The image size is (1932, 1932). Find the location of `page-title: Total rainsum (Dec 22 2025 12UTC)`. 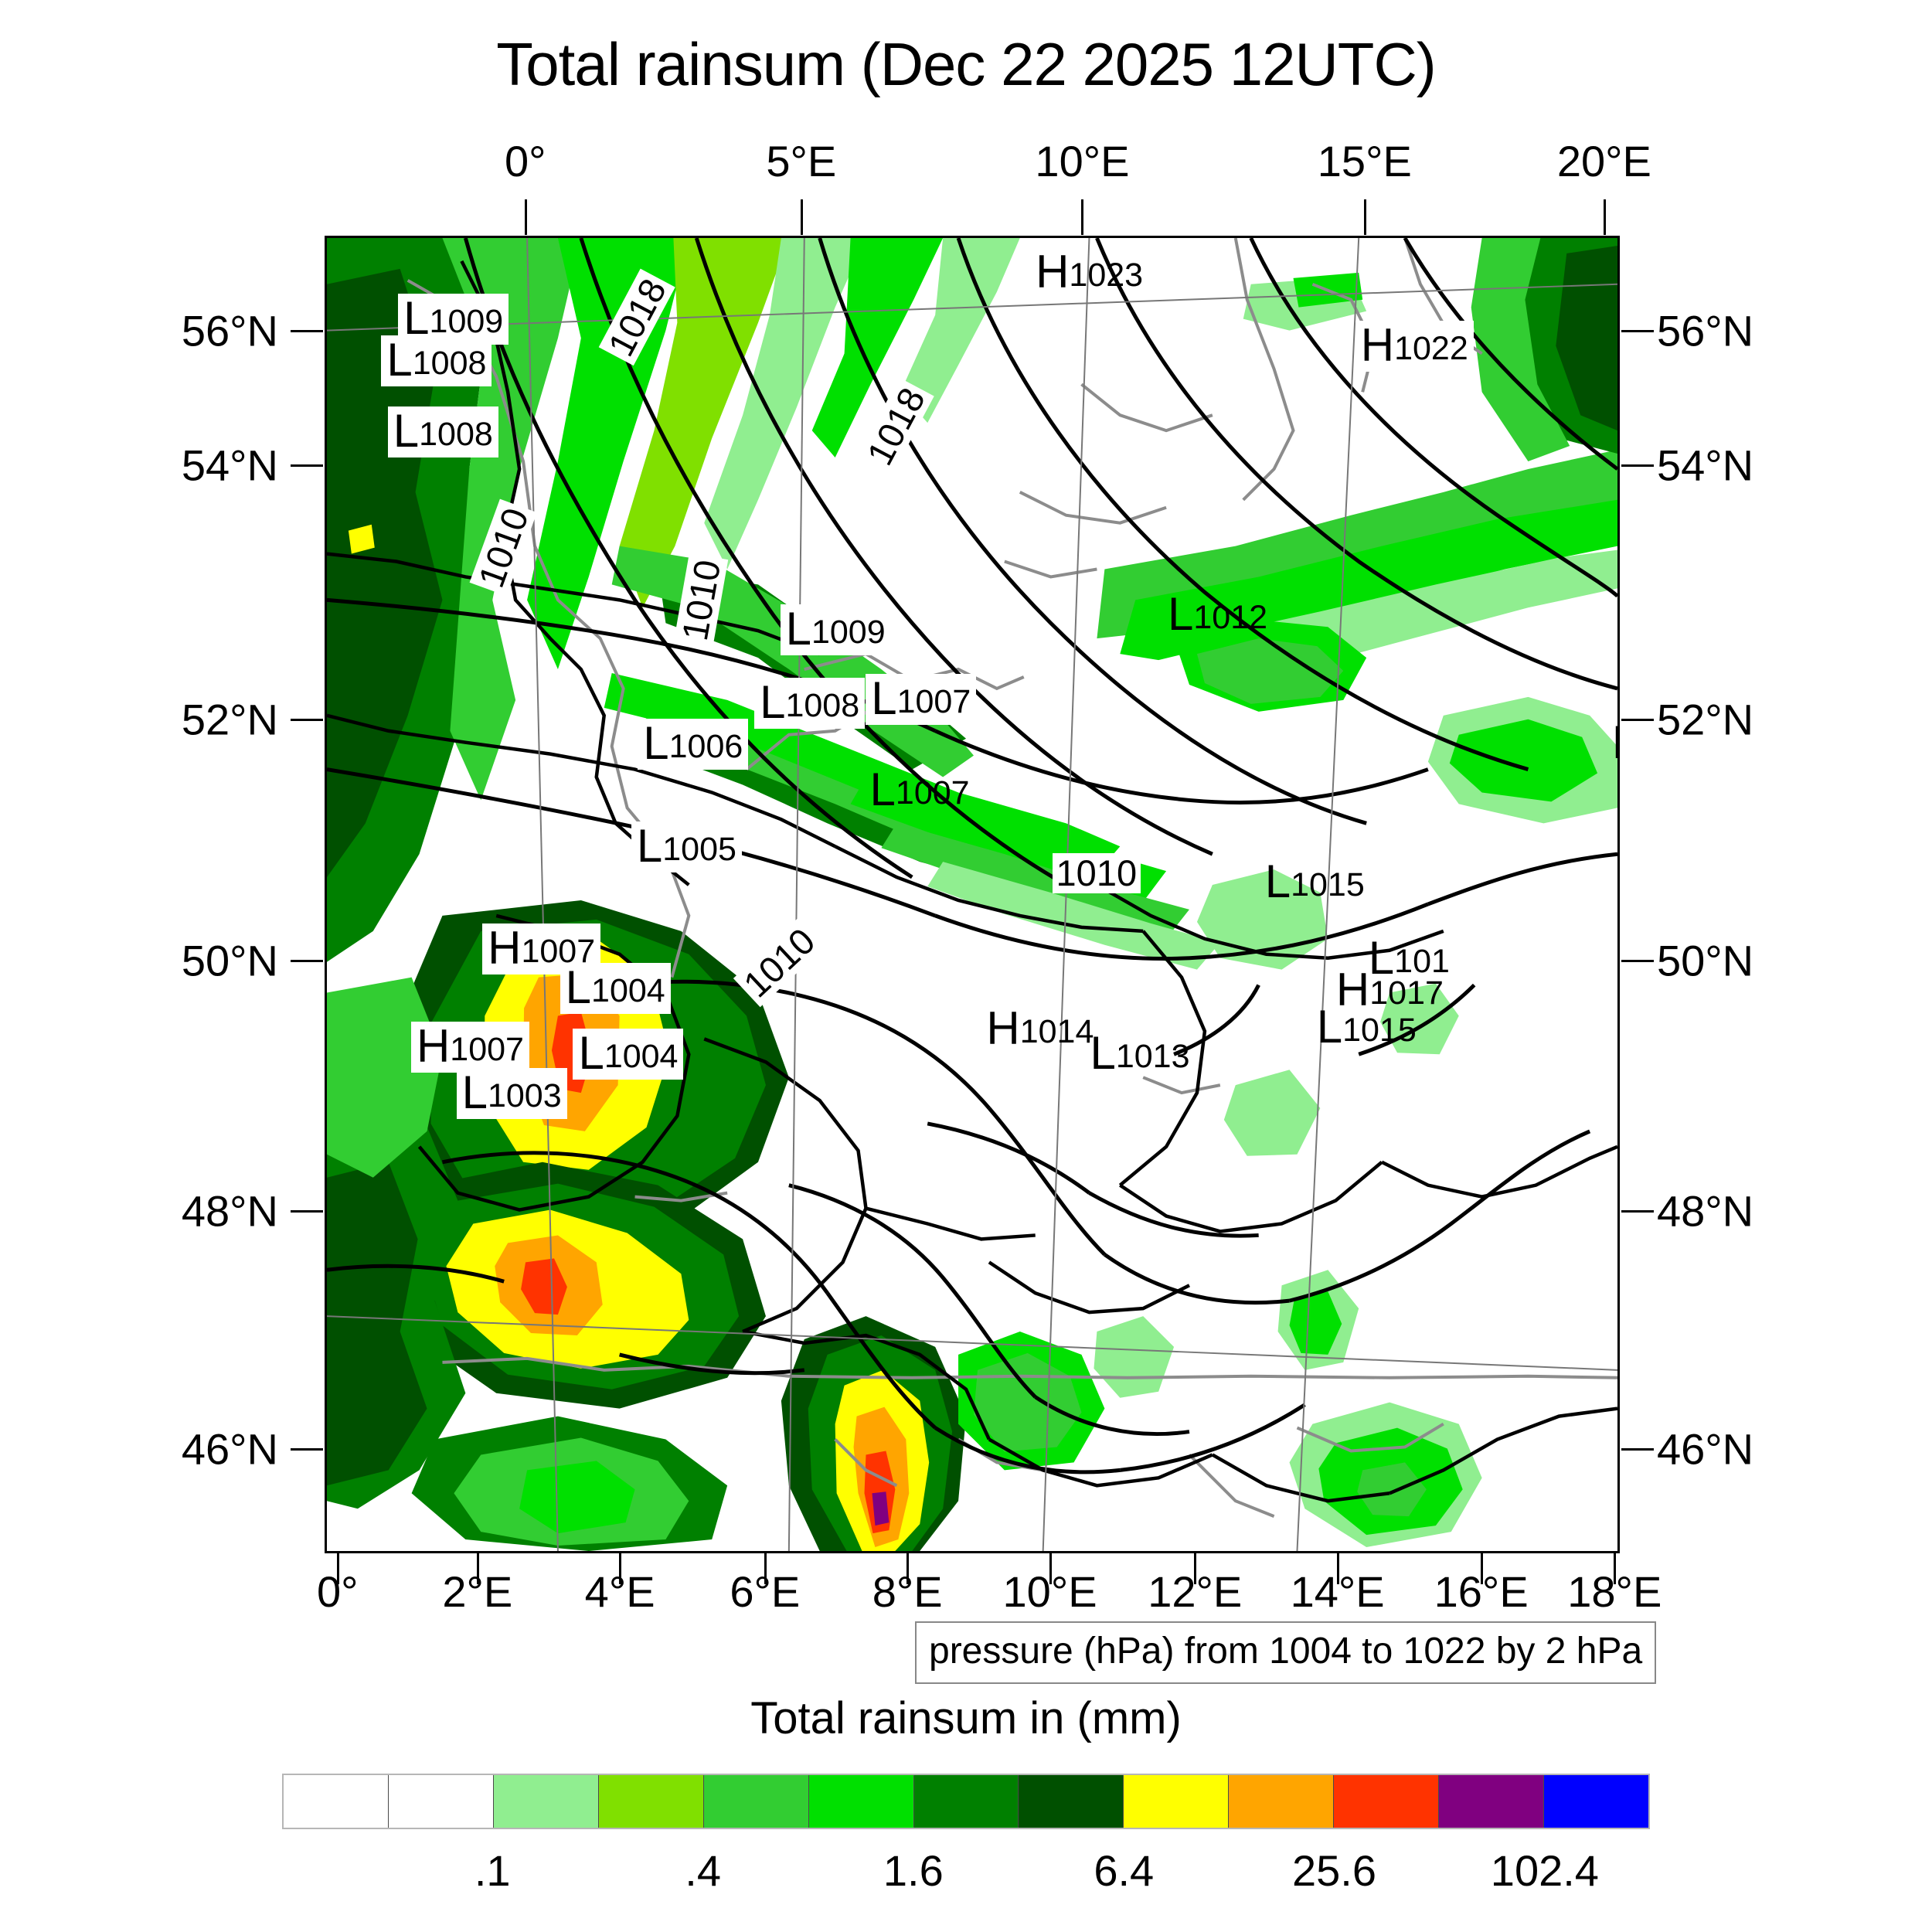

page-title: Total rainsum (Dec 22 2025 12UTC) is located at coordinates (967, 64).